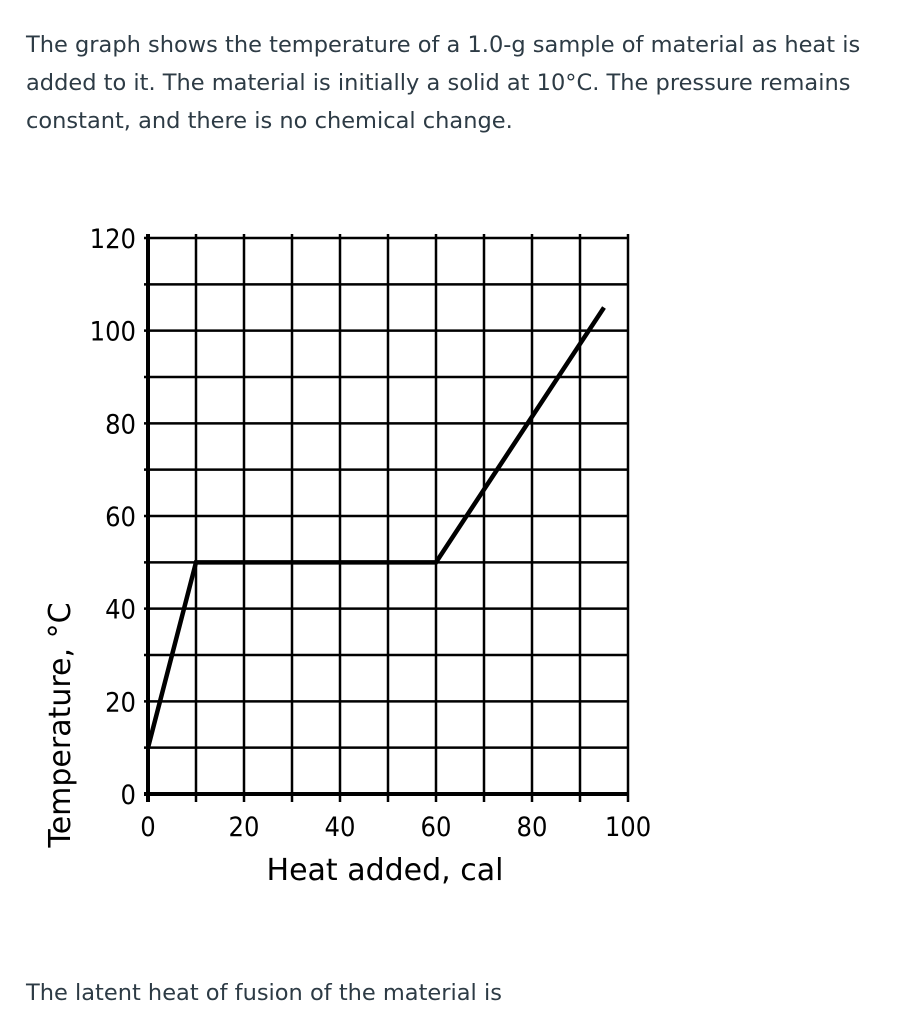 The height and width of the screenshot is (1024, 897). What do you see at coordinates (60, 725) in the screenshot?
I see `y-axis-title: Temperature, °C` at bounding box center [60, 725].